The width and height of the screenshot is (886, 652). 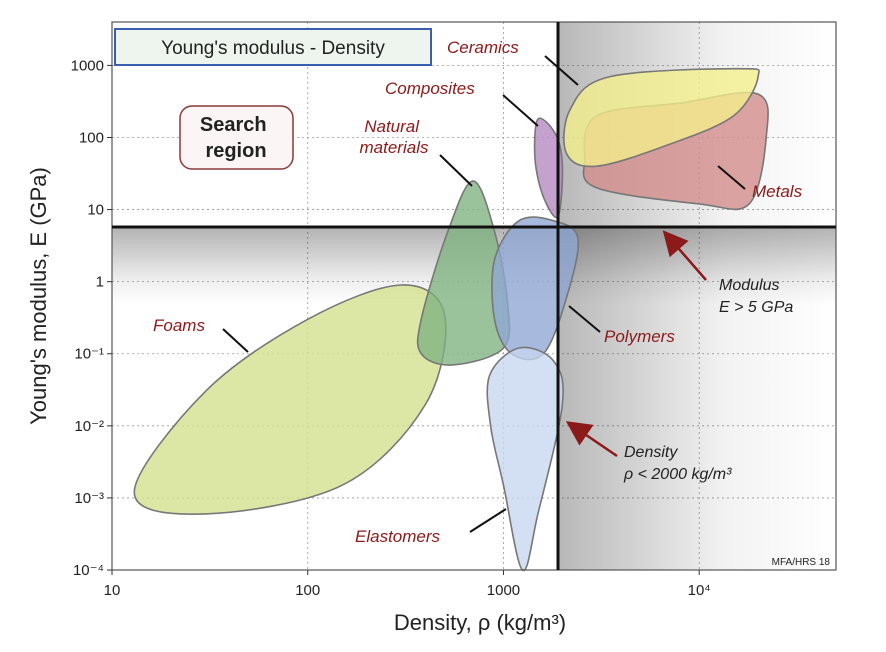 I want to click on modulus-annotation: Modulus E > 5 GPa, so click(x=727, y=273).